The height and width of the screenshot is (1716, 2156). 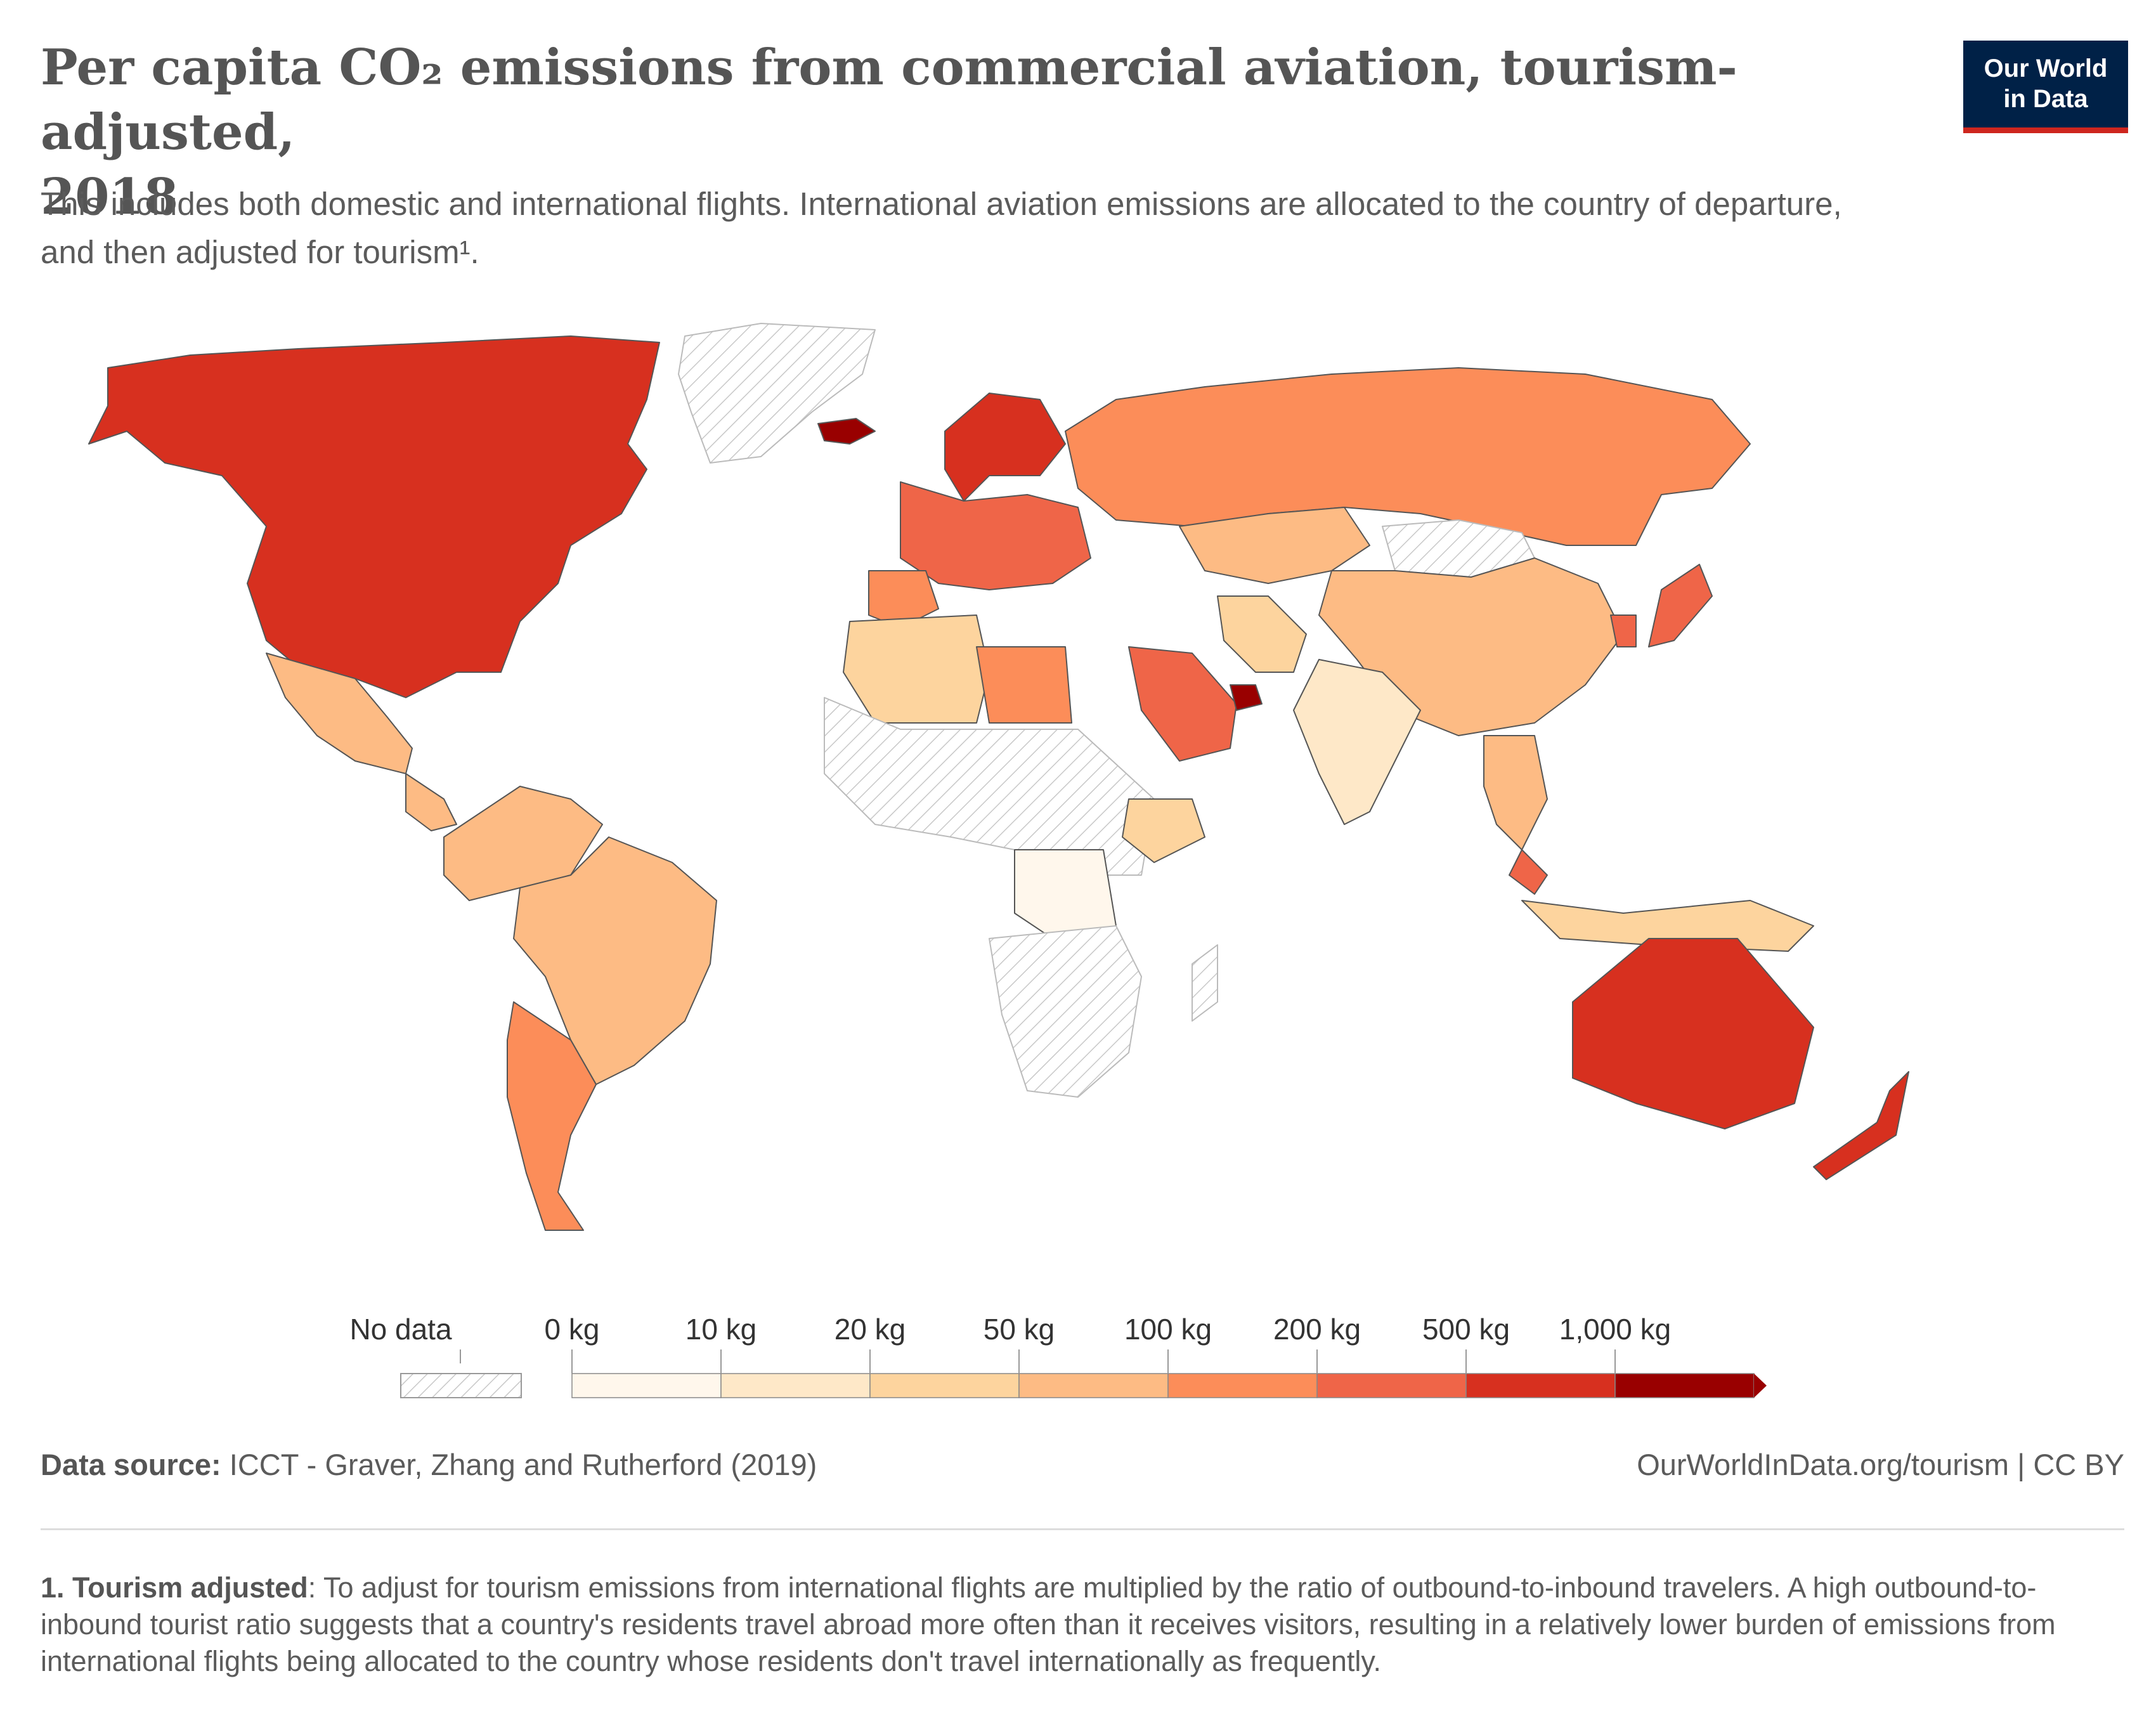 I want to click on legend-tick-label: 0 kg, so click(x=572, y=1329).